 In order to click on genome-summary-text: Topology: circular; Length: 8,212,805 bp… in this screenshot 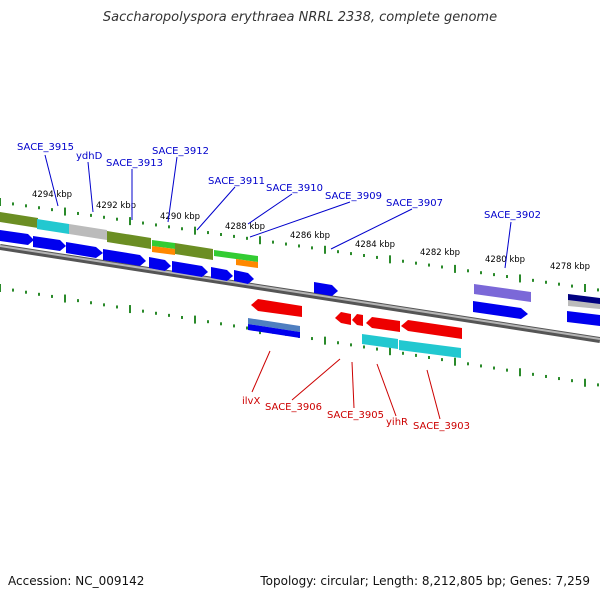, I will do `click(425, 581)`.